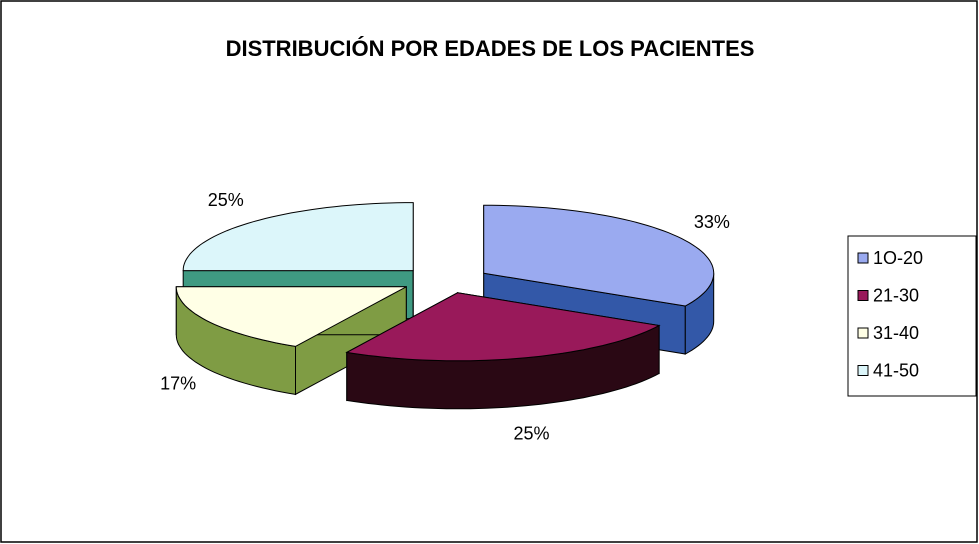  Describe the element at coordinates (896, 333) in the screenshot. I see `legend-label: 31-40` at that location.